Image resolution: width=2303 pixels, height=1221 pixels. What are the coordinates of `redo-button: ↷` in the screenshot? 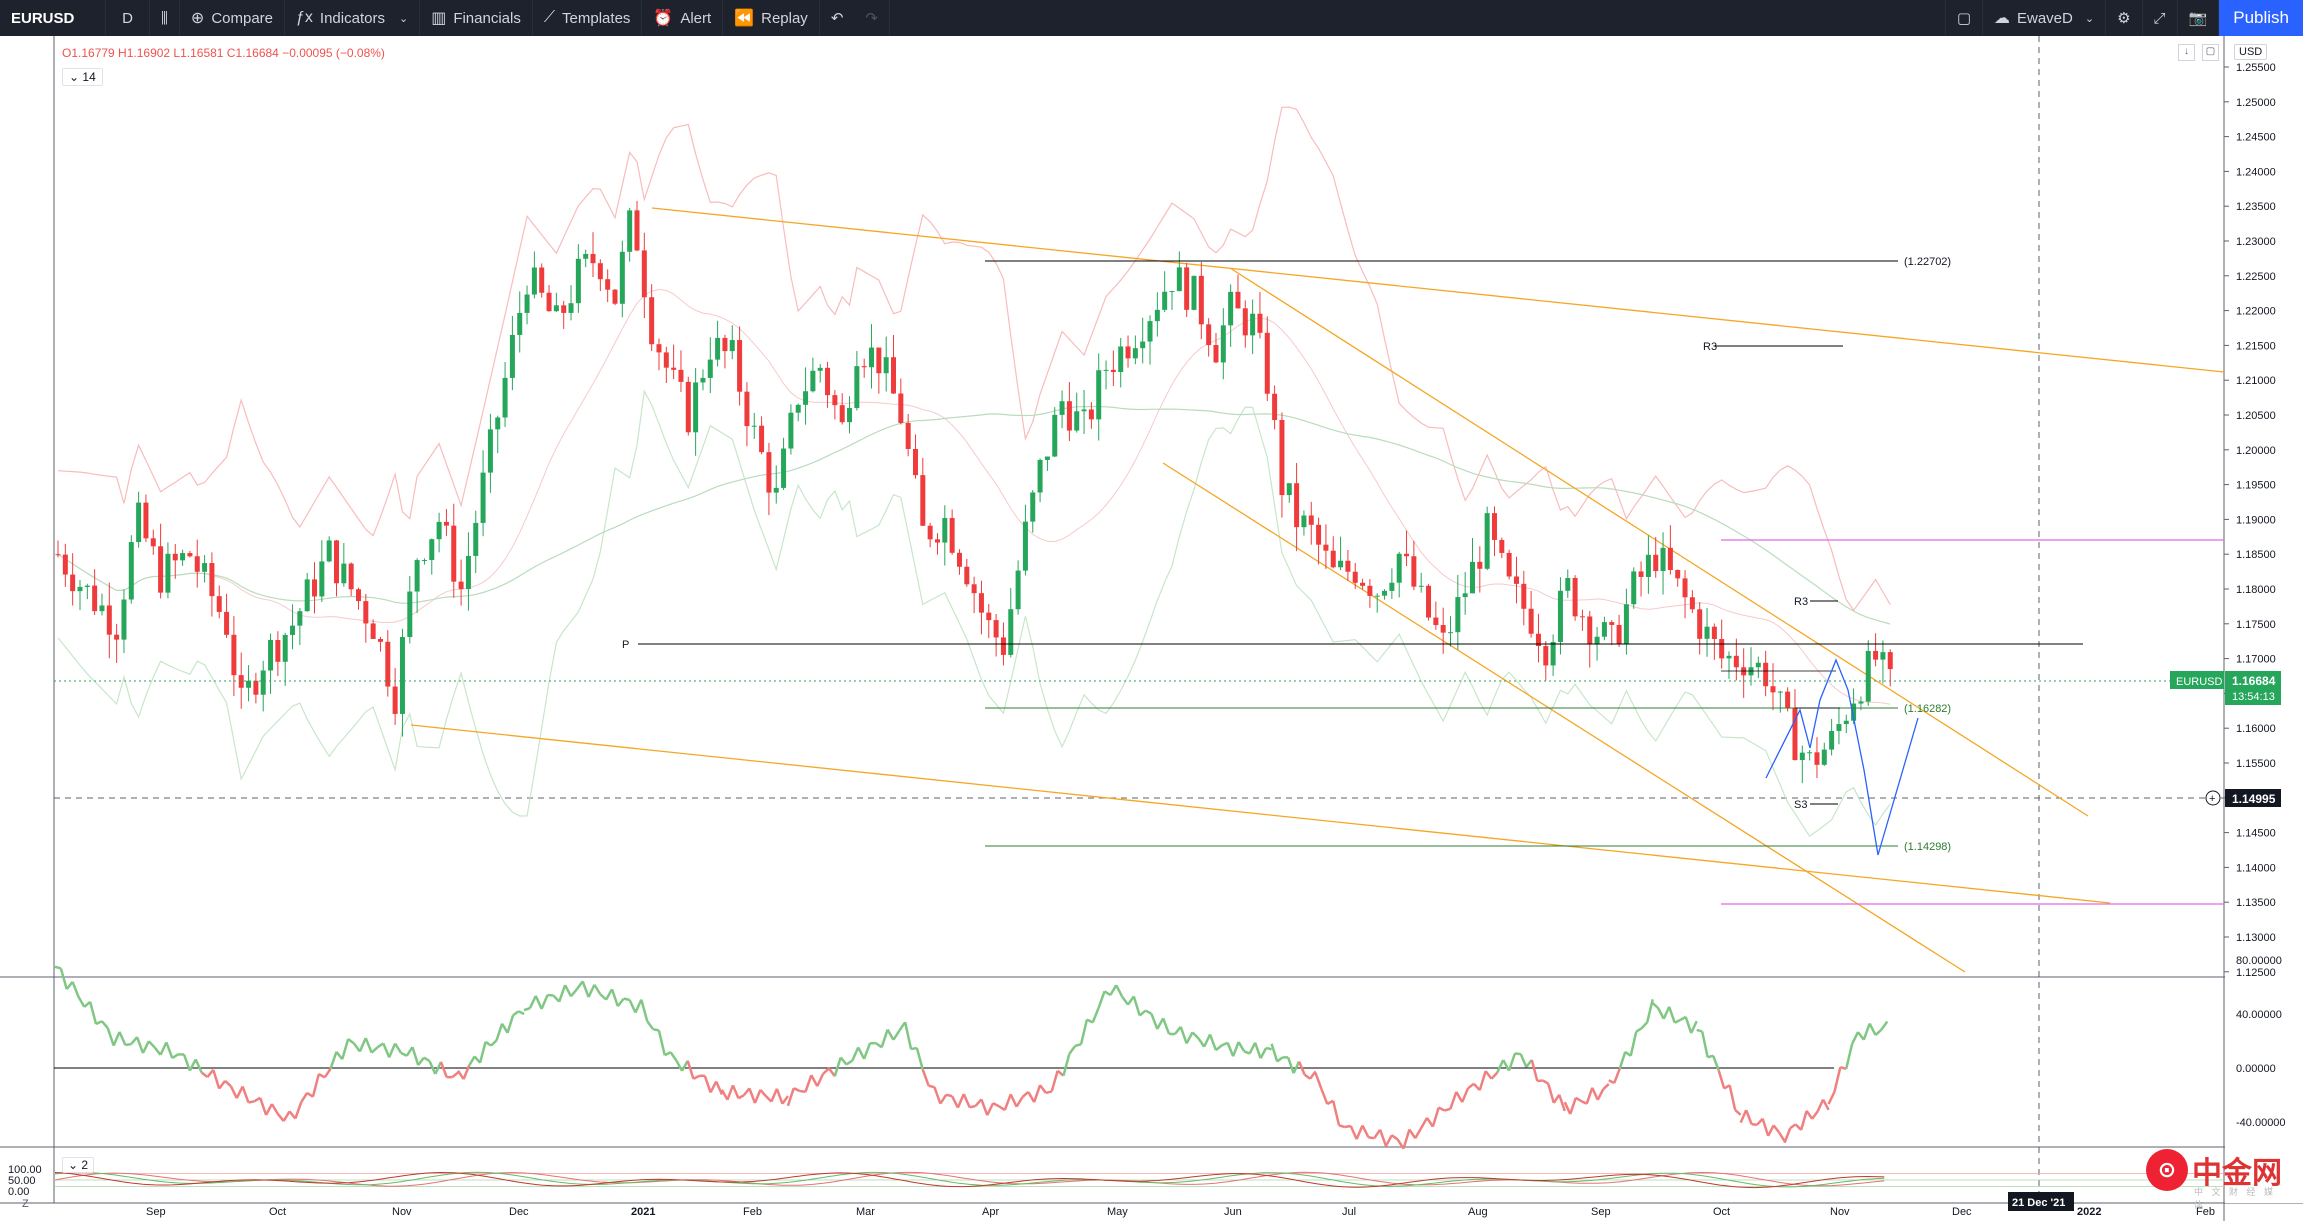 It's located at (872, 18).